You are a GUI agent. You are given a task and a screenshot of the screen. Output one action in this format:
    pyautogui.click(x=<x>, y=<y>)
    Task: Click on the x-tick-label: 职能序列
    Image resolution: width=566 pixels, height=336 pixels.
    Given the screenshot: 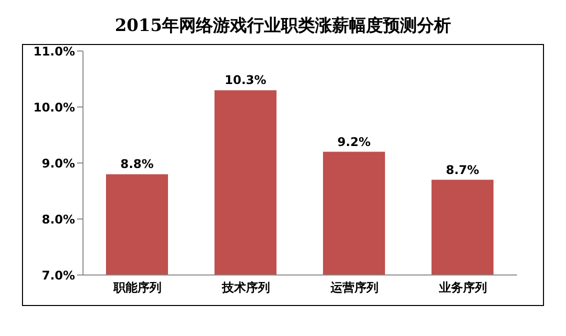 What is the action you would take?
    pyautogui.click(x=137, y=287)
    